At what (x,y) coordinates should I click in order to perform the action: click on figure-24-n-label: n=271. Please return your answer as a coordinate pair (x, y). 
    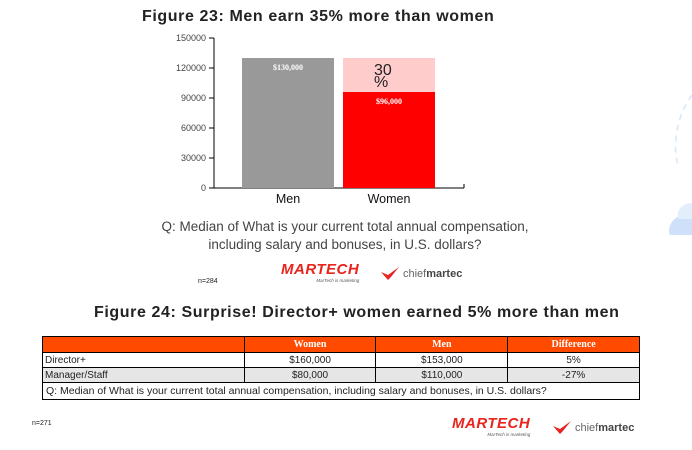
    Looking at the image, I should click on (42, 423).